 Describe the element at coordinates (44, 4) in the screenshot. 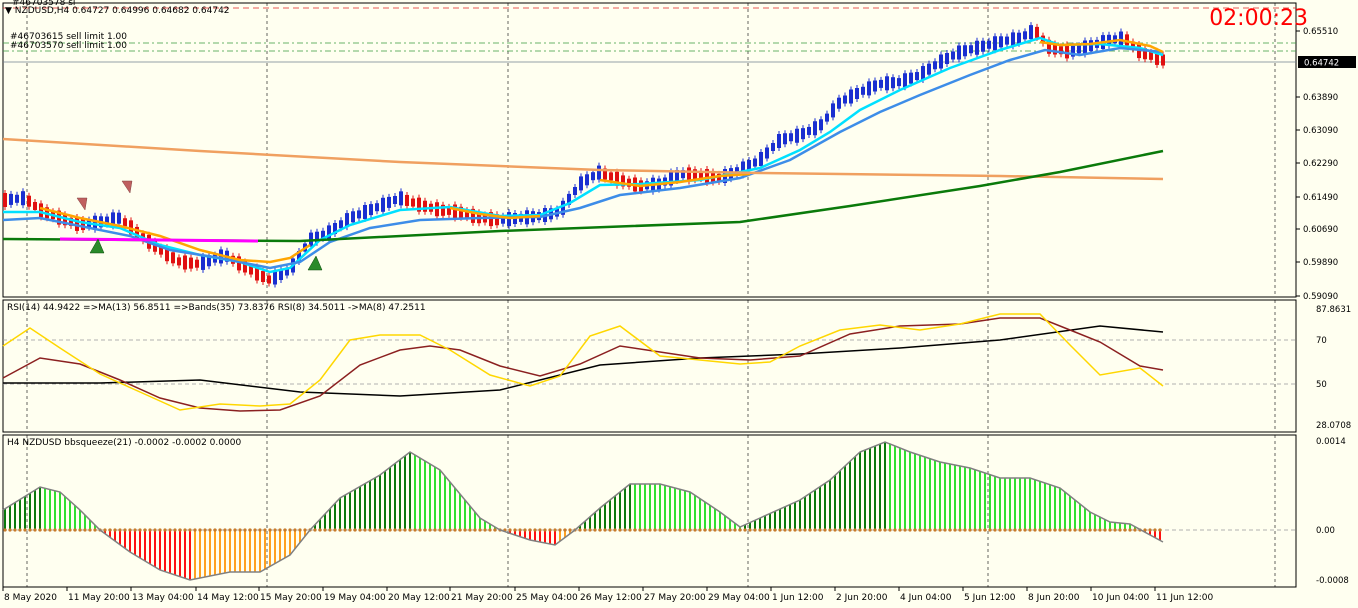

I see `order-top-label: #46703578 sl` at that location.